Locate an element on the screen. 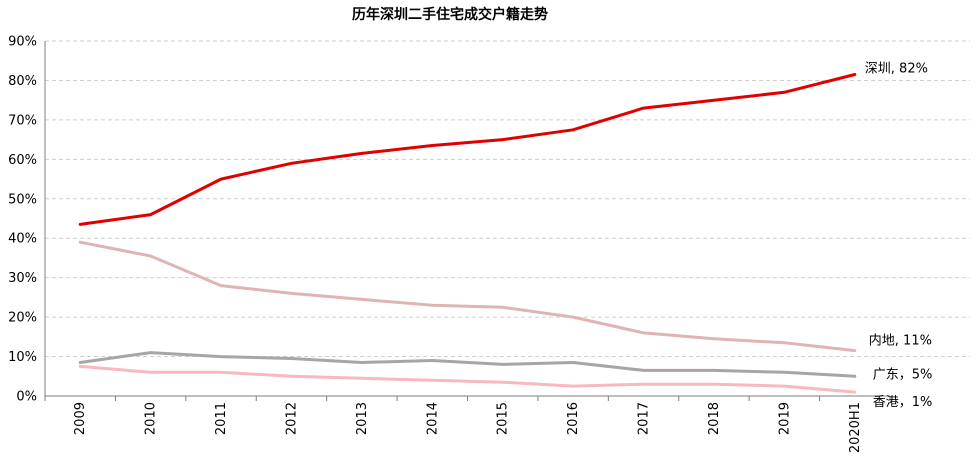  x-tick-label: 2014 is located at coordinates (432, 418).